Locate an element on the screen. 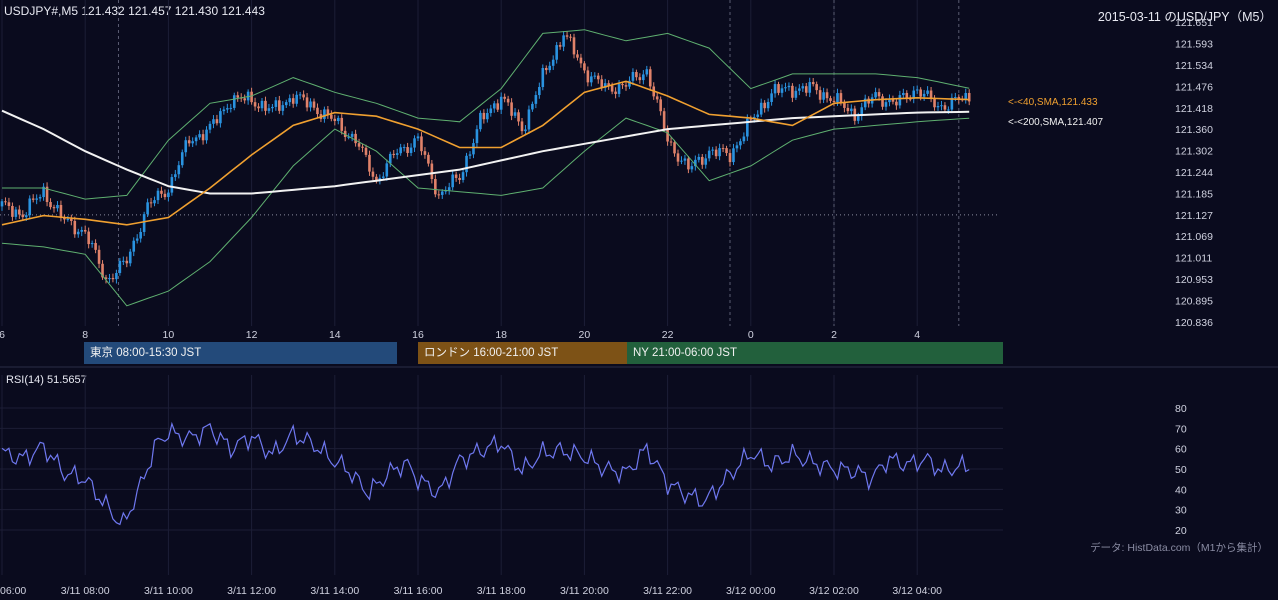 The width and height of the screenshot is (1278, 600). time-tick-label: 3/11 10:00 is located at coordinates (168, 591).